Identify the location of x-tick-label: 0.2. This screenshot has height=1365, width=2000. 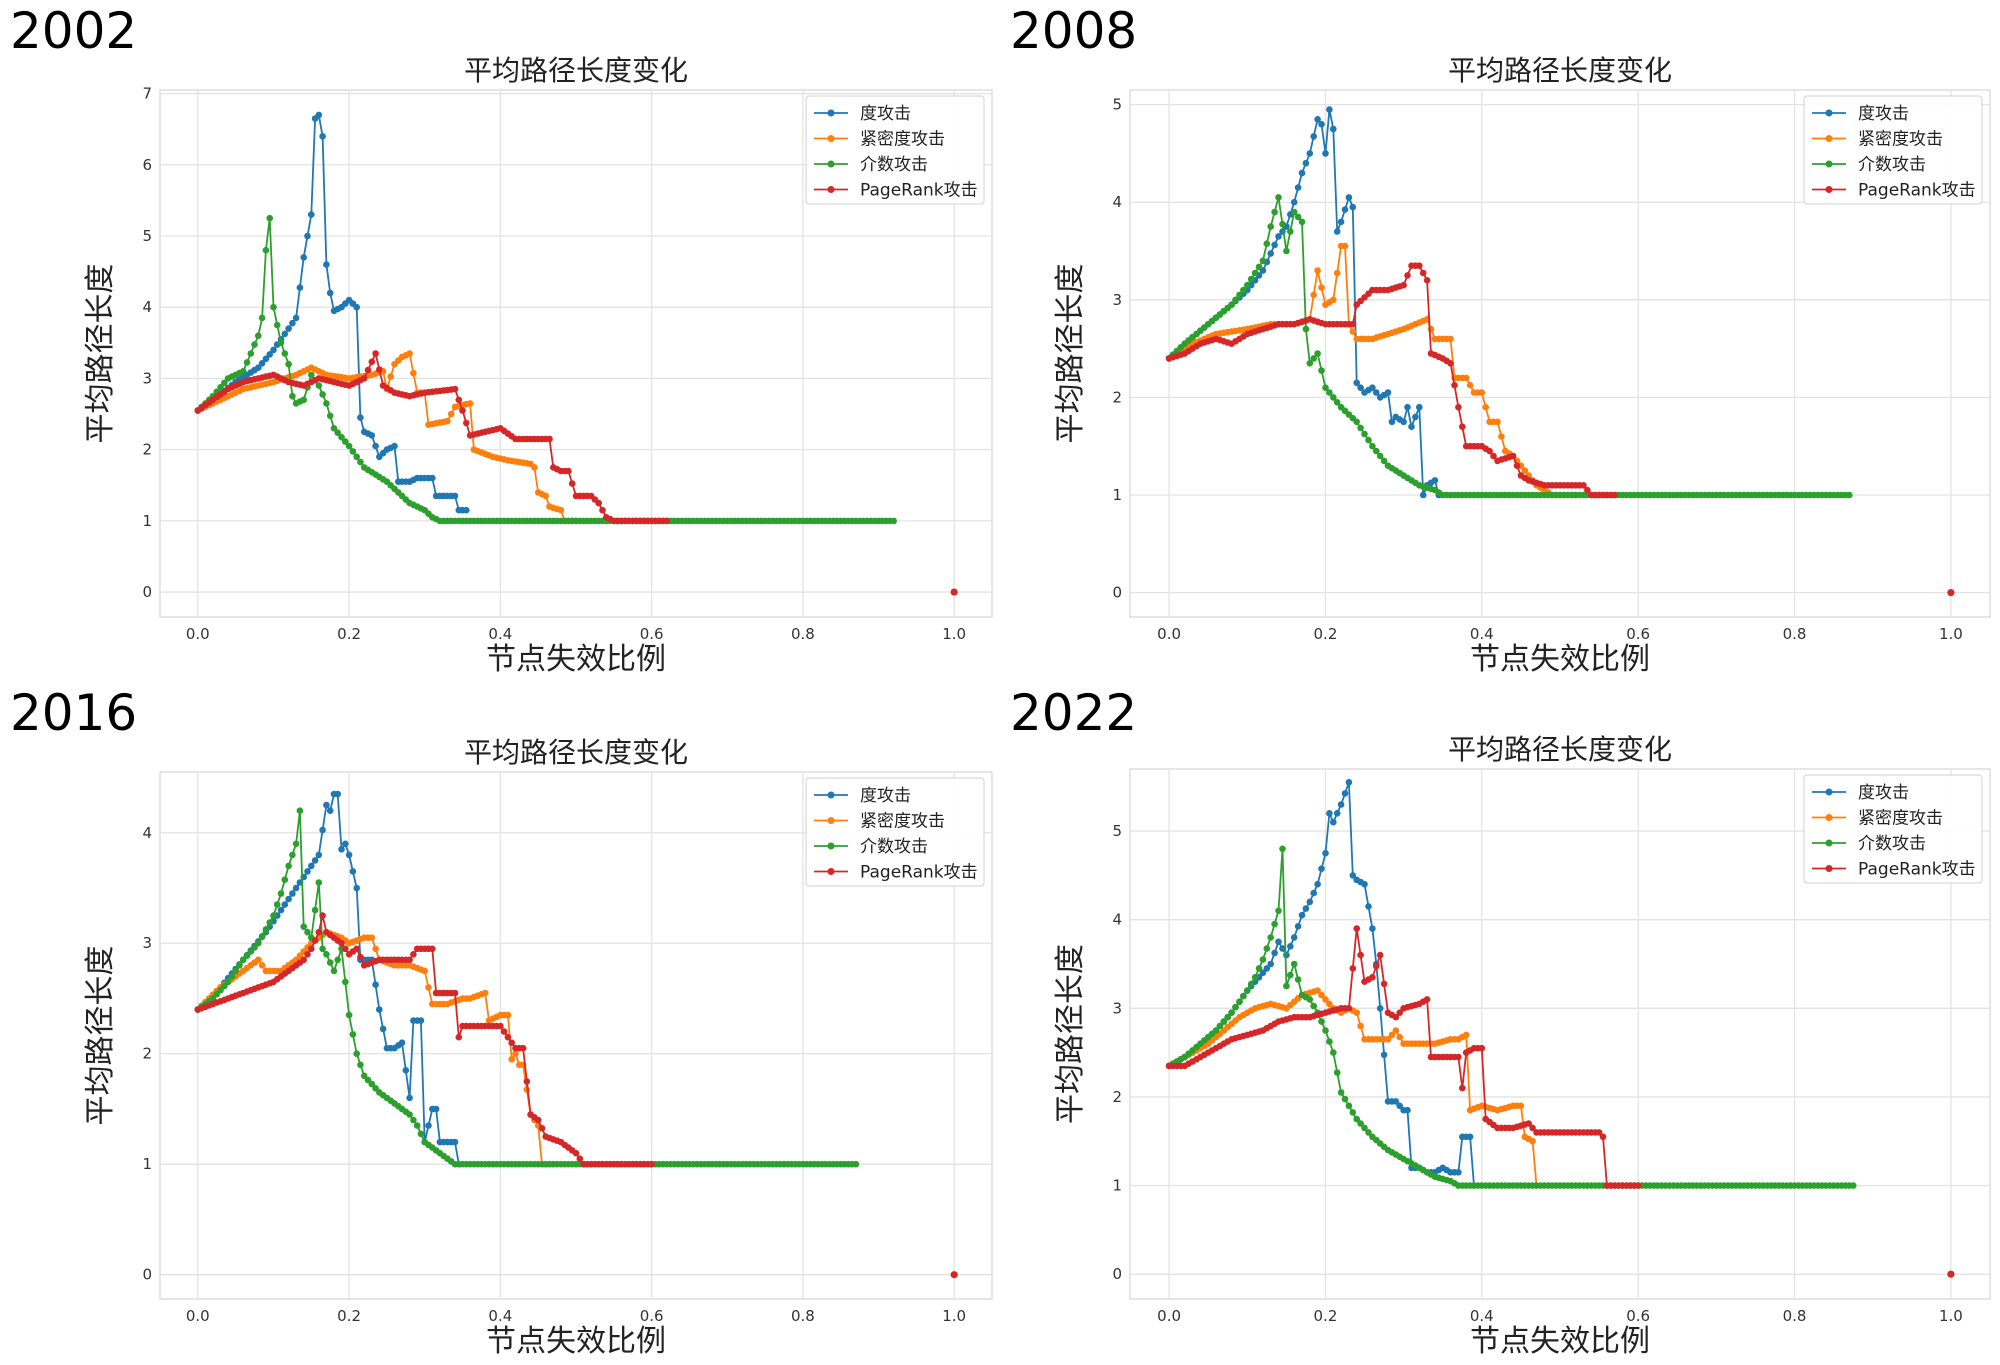
(349, 634).